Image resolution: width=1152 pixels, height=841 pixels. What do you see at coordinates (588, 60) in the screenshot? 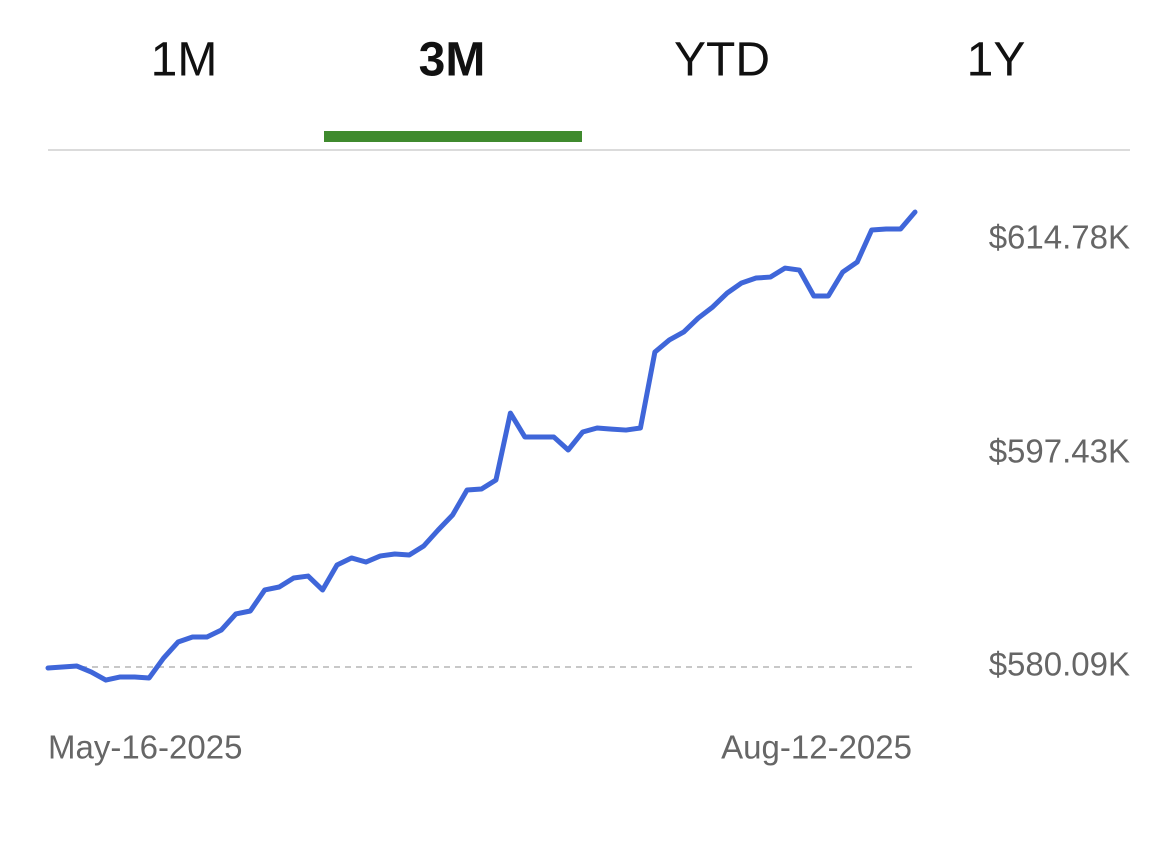
I see `period-tabs: 1M 3M YTD 1Y` at bounding box center [588, 60].